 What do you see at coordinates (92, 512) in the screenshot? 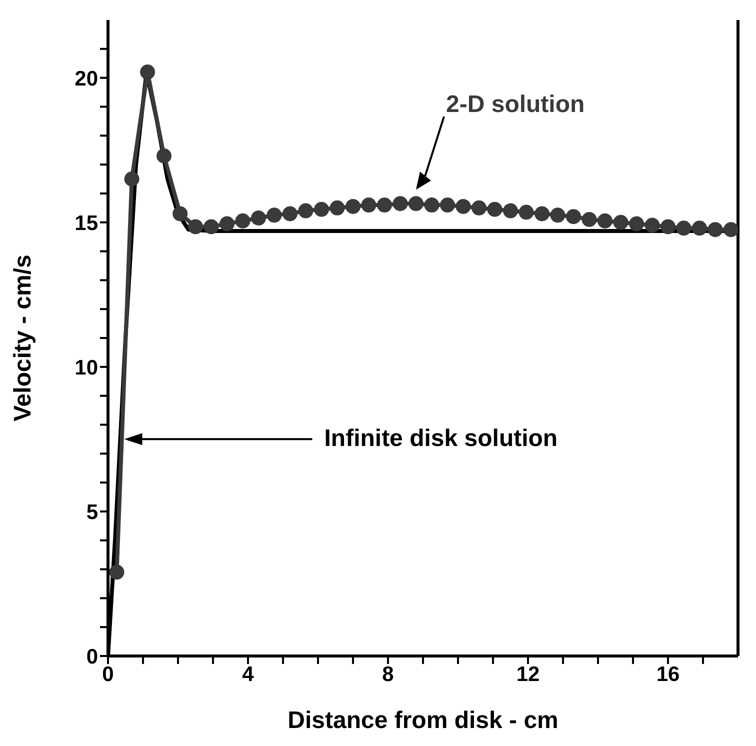
I see `y-tick-label: 5` at bounding box center [92, 512].